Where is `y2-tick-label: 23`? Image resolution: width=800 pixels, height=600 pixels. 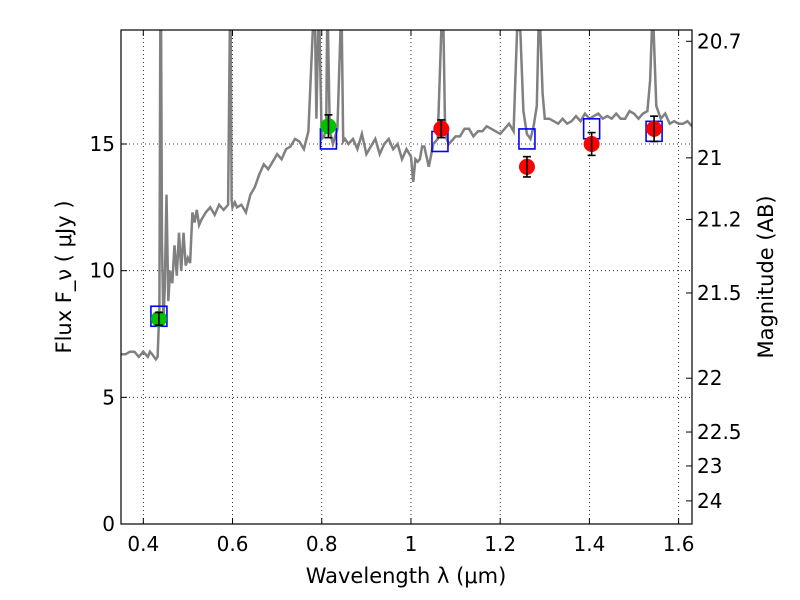
y2-tick-label: 23 is located at coordinates (709, 466).